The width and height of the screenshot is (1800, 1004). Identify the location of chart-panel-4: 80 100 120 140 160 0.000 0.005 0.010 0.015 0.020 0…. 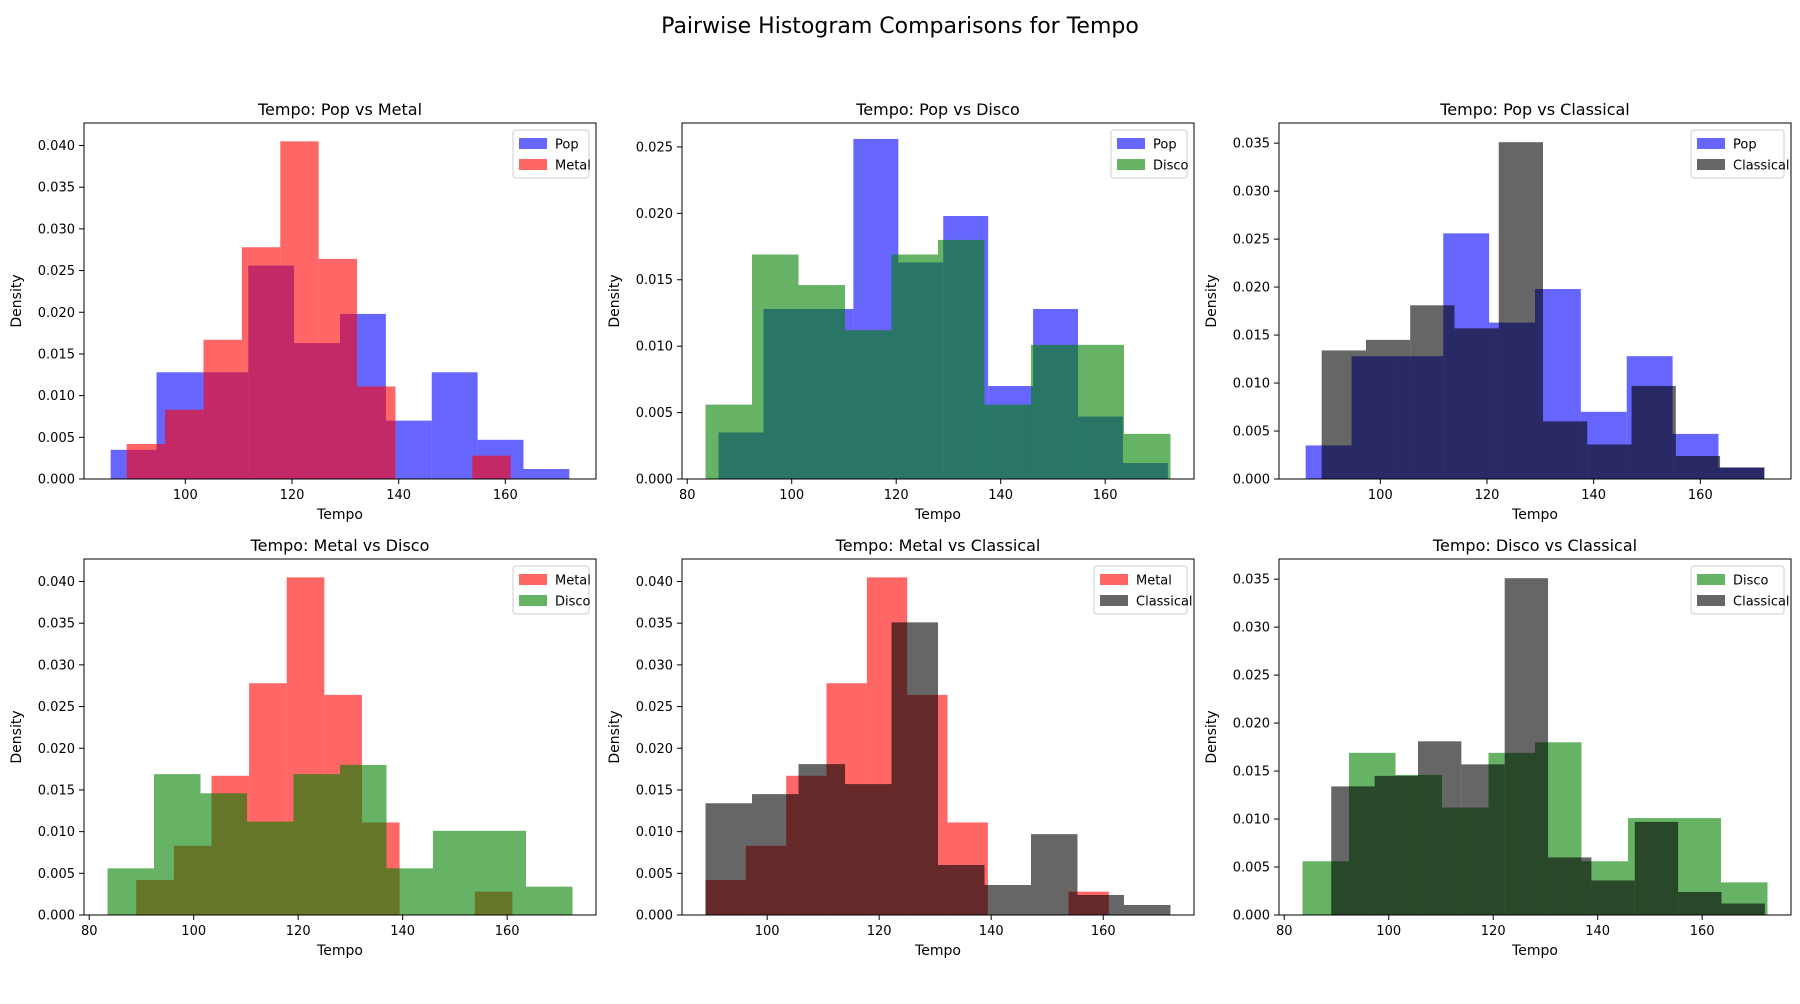
(303, 747).